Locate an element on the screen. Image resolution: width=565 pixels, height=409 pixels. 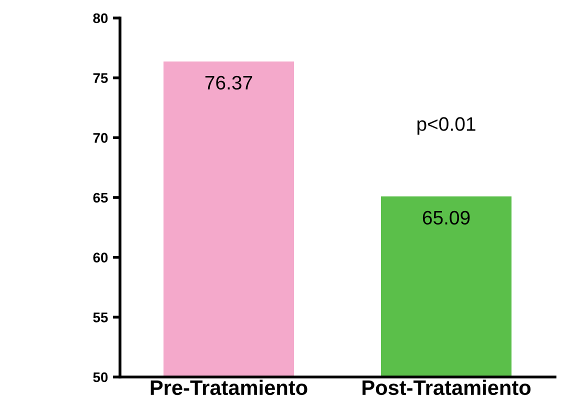
annotation: p<0.01 is located at coordinates (447, 126).